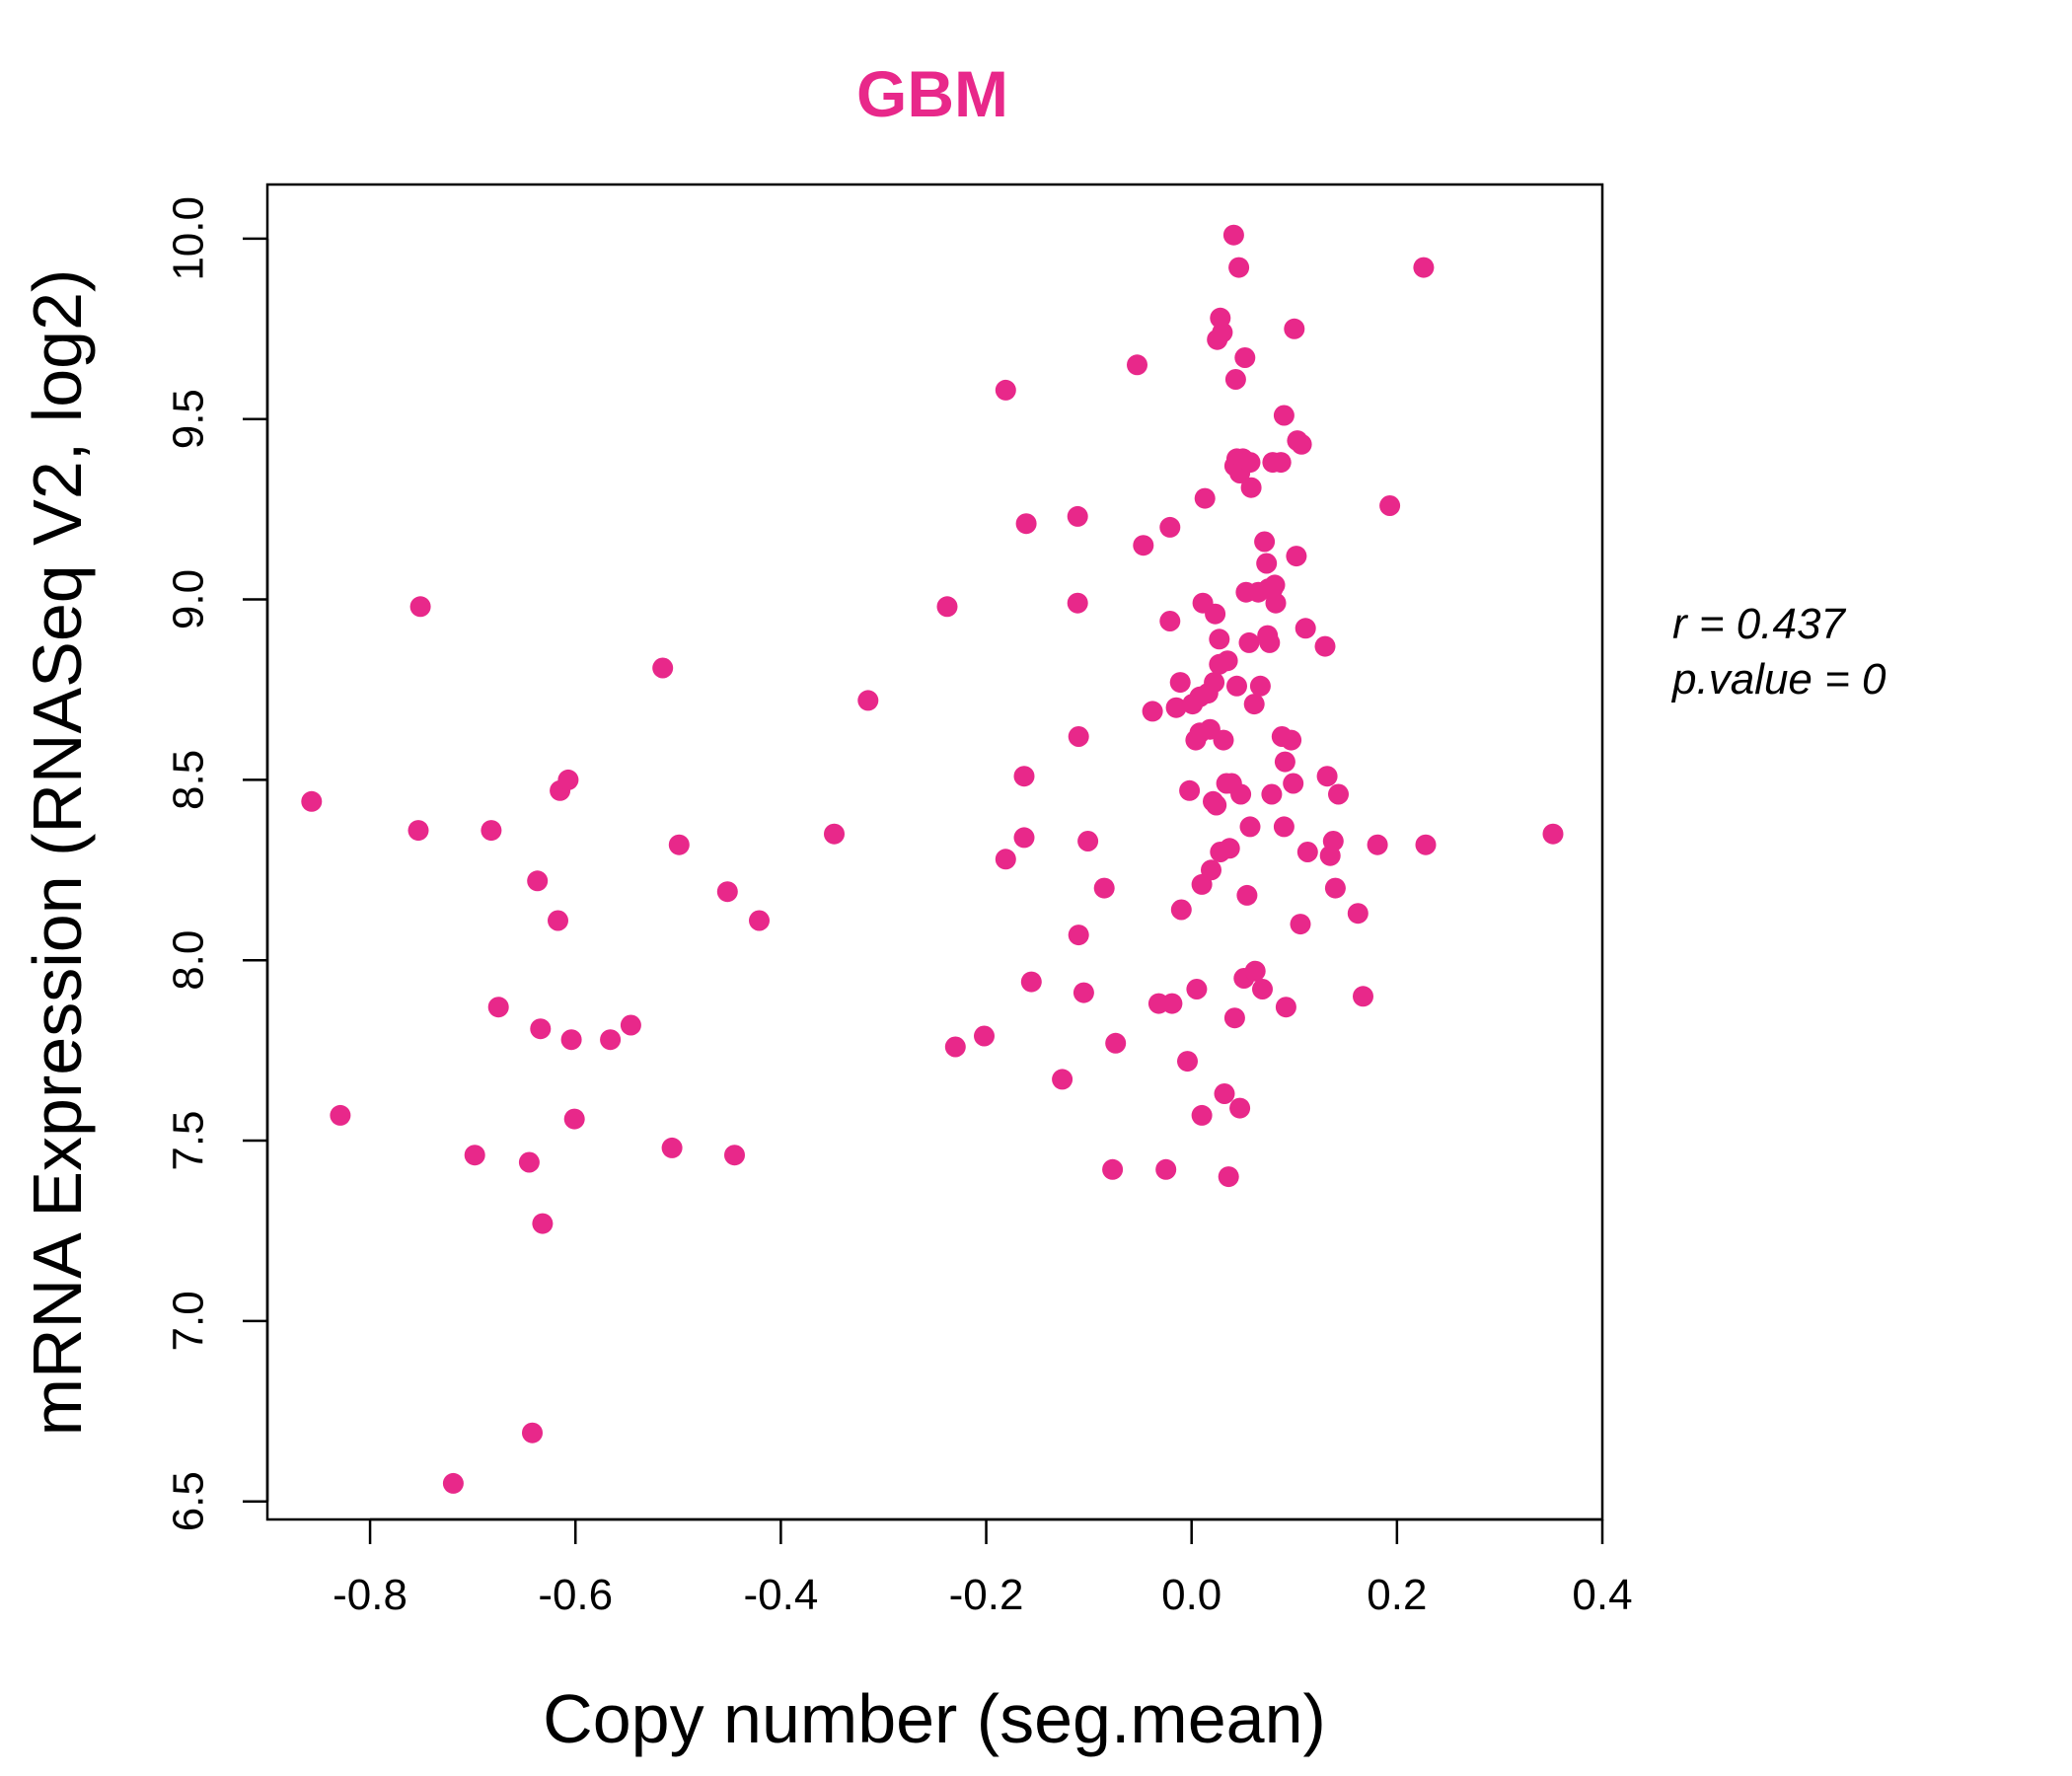  Describe the element at coordinates (1397, 1595) in the screenshot. I see `x-tick-label: 0.2` at that location.